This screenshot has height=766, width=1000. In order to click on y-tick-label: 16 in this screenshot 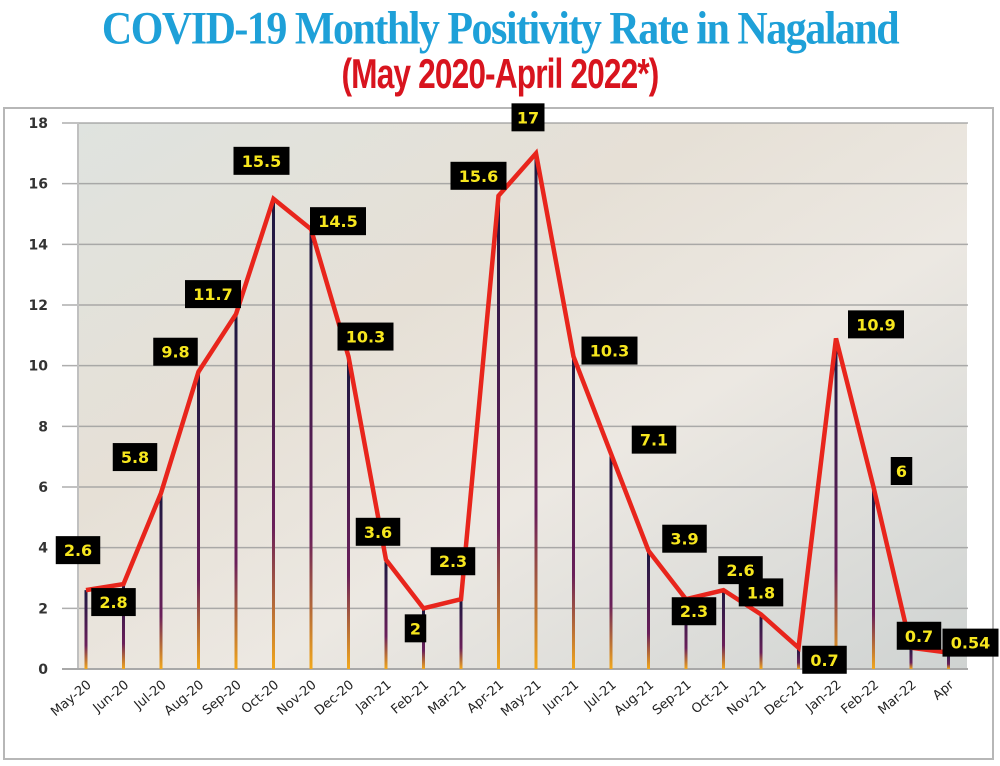, I will do `click(38, 185)`.